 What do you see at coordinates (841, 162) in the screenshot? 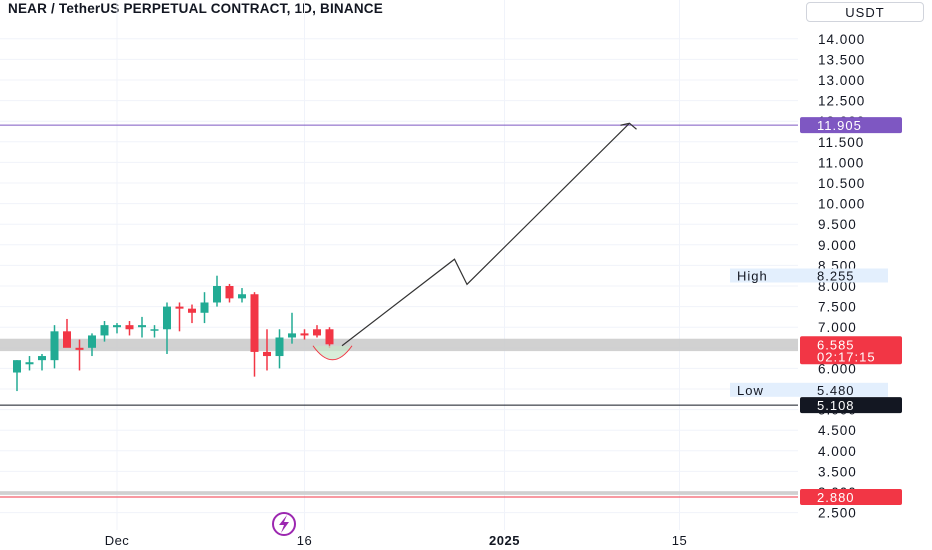
I see `price-tick-label: 11.000` at bounding box center [841, 162].